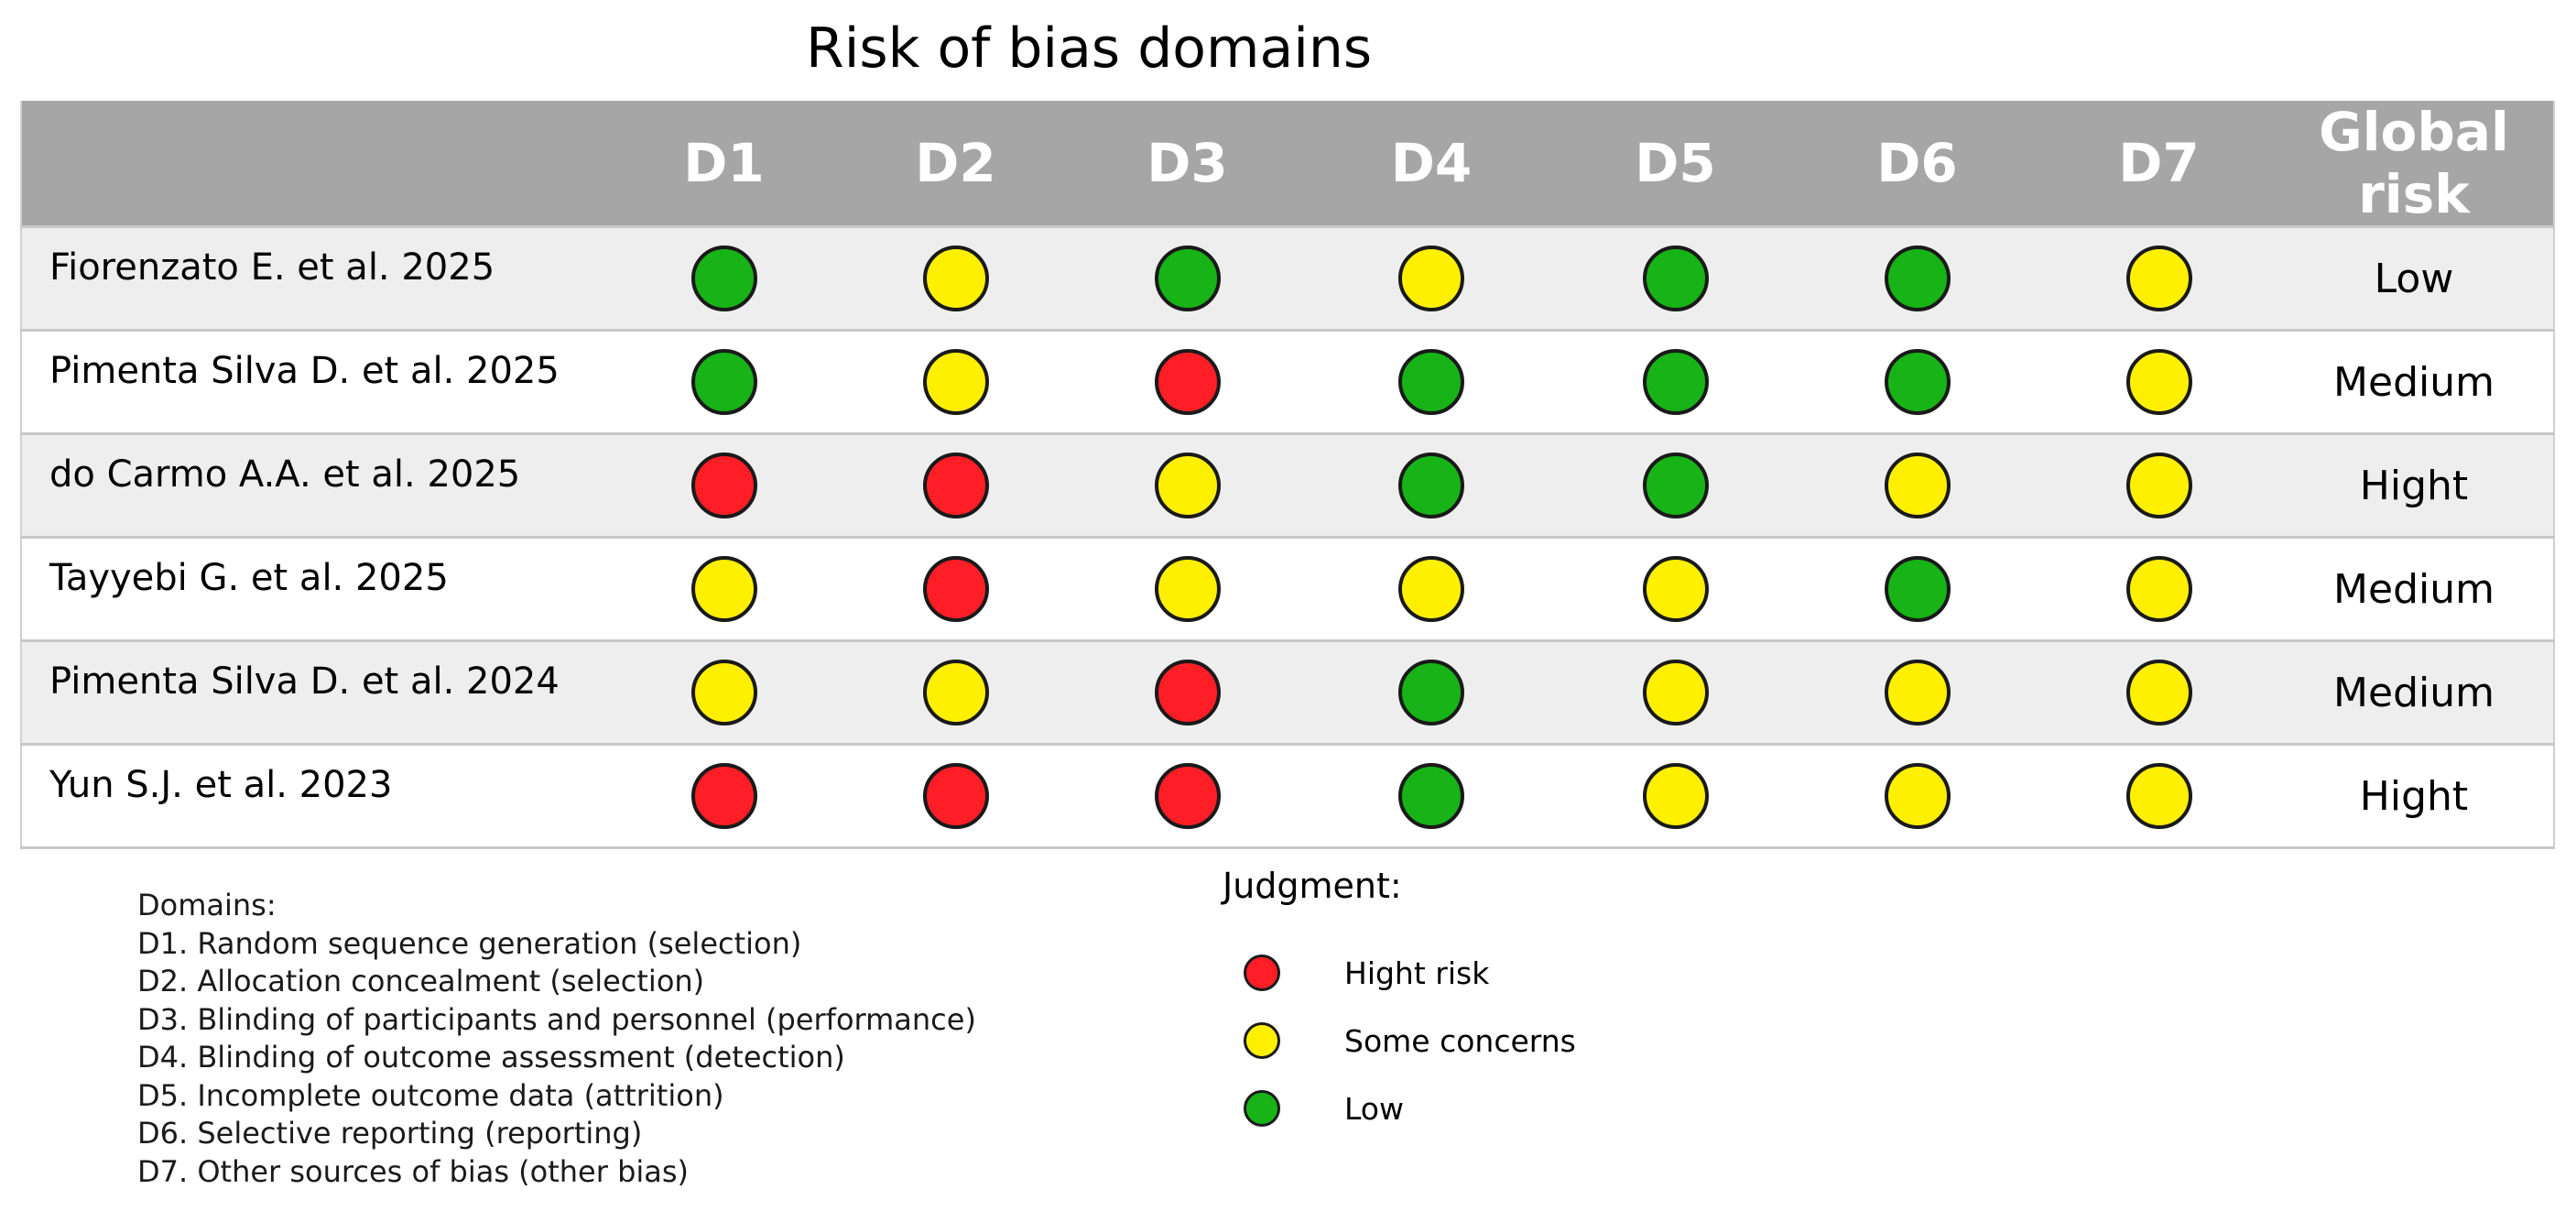 The width and height of the screenshot is (2576, 1211). I want to click on study-name: Yun S.J. et al. 2023, so click(314, 795).